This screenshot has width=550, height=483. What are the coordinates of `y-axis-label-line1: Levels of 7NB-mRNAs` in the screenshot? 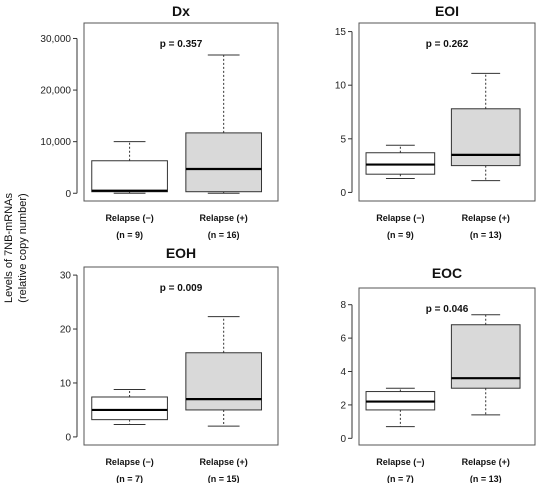 It's located at (9, 247).